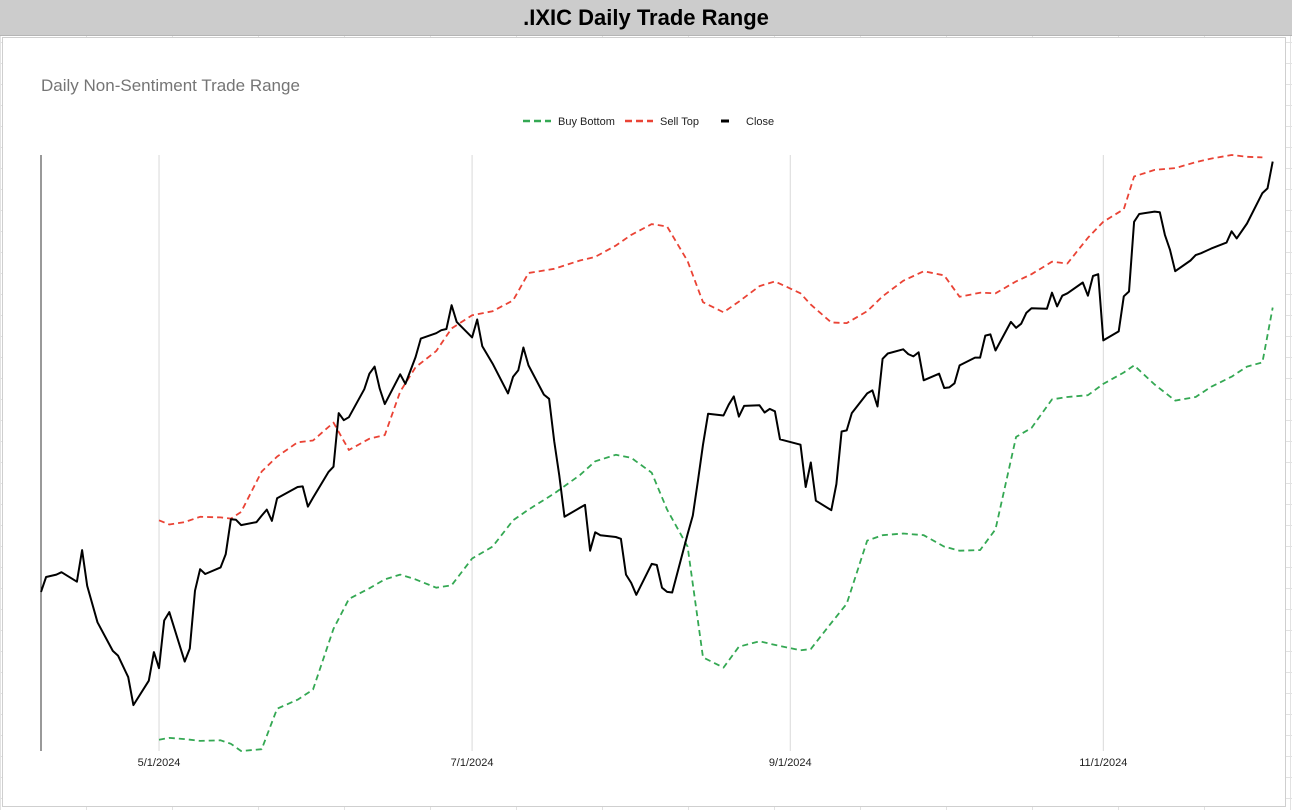  What do you see at coordinates (633, 763) in the screenshot?
I see `x-axis-tick-labels: 5/1/2024 7/1/2024 9/1/2024 11/1/2024` at bounding box center [633, 763].